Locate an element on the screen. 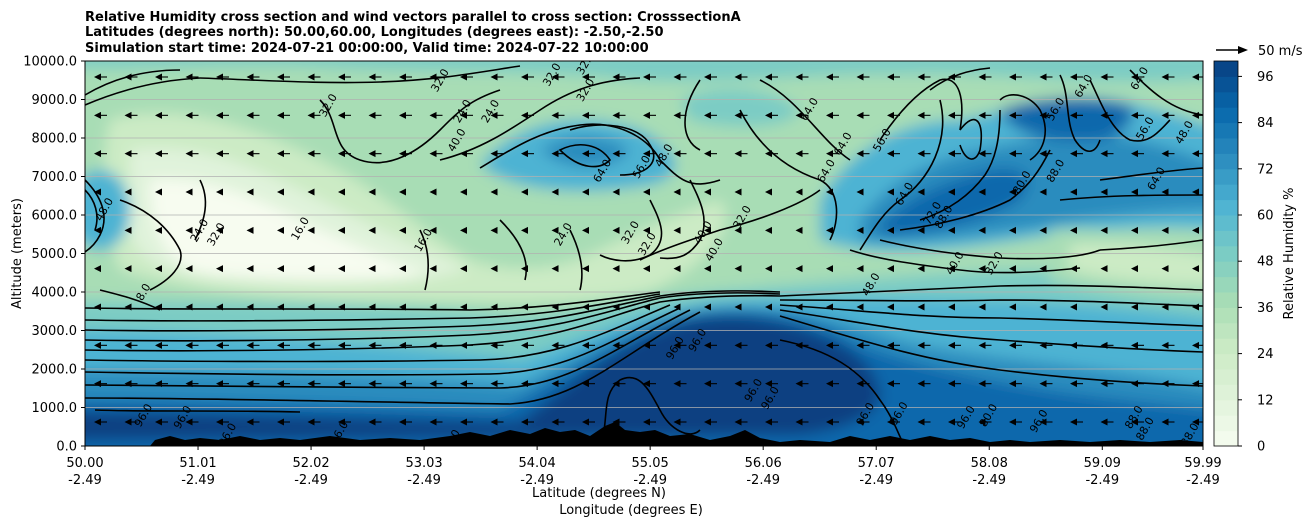  x-tick-label-lat: 59.09 is located at coordinates (1102, 463).